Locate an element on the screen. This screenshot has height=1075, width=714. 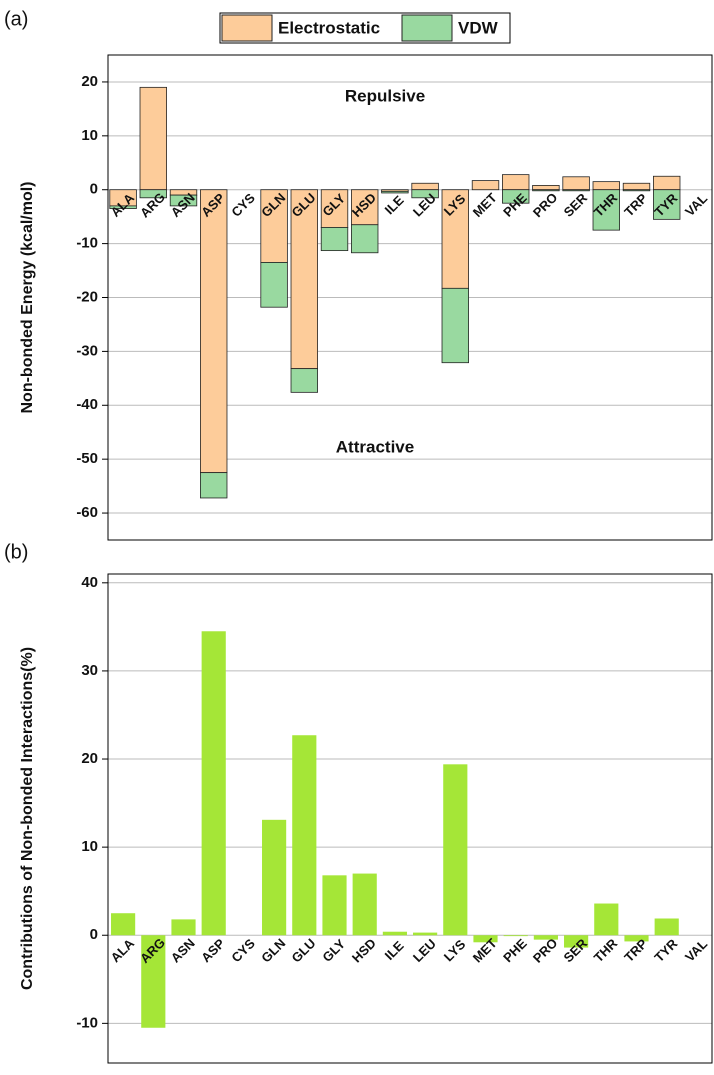
annotation: Repulsive is located at coordinates (385, 95).